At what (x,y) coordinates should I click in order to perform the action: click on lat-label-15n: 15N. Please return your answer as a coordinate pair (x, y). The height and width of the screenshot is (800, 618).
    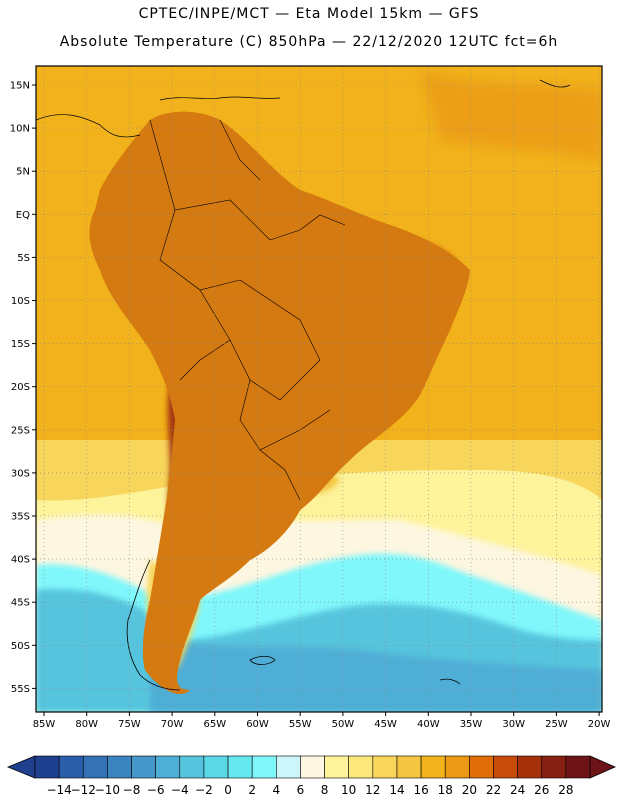
    Looking at the image, I should click on (20, 86).